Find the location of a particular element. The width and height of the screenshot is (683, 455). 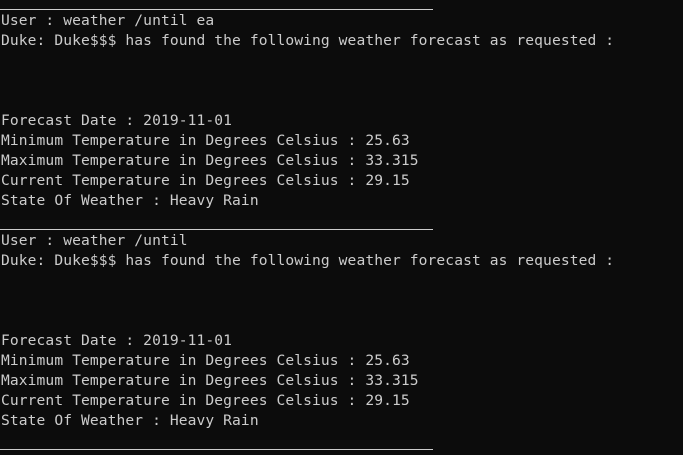

user-command-line: User : weather /until is located at coordinates (94, 240).